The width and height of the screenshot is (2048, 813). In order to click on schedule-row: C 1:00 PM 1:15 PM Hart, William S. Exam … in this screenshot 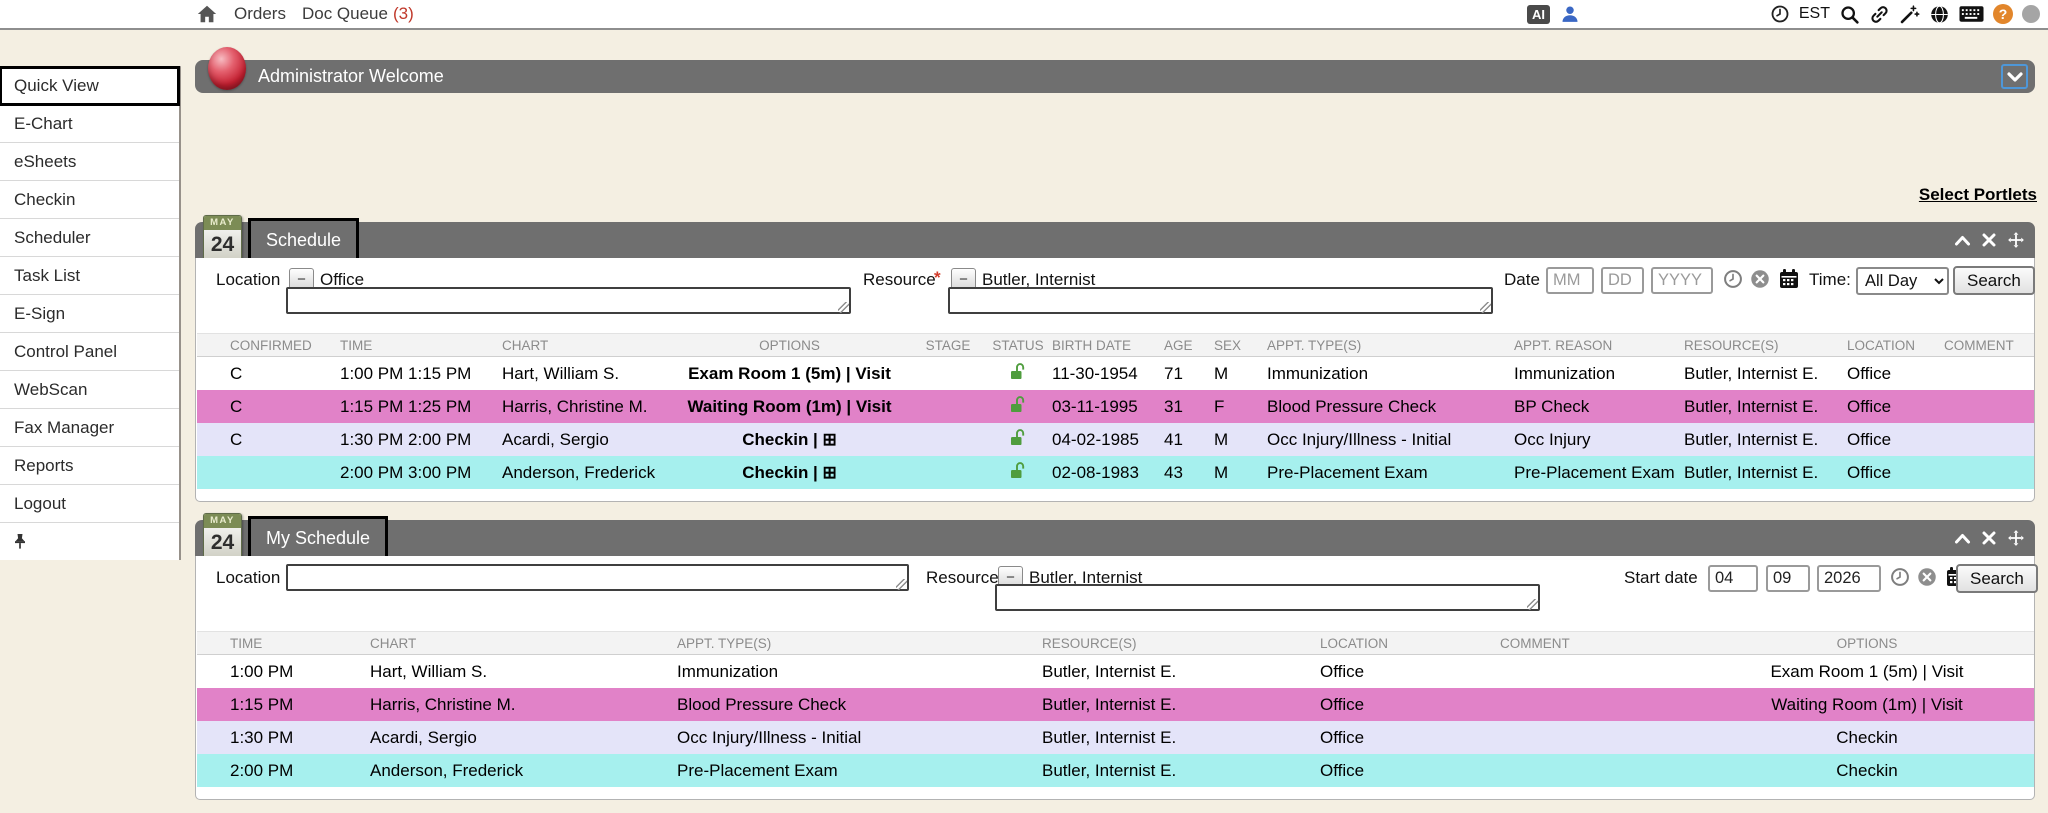, I will do `click(1115, 373)`.